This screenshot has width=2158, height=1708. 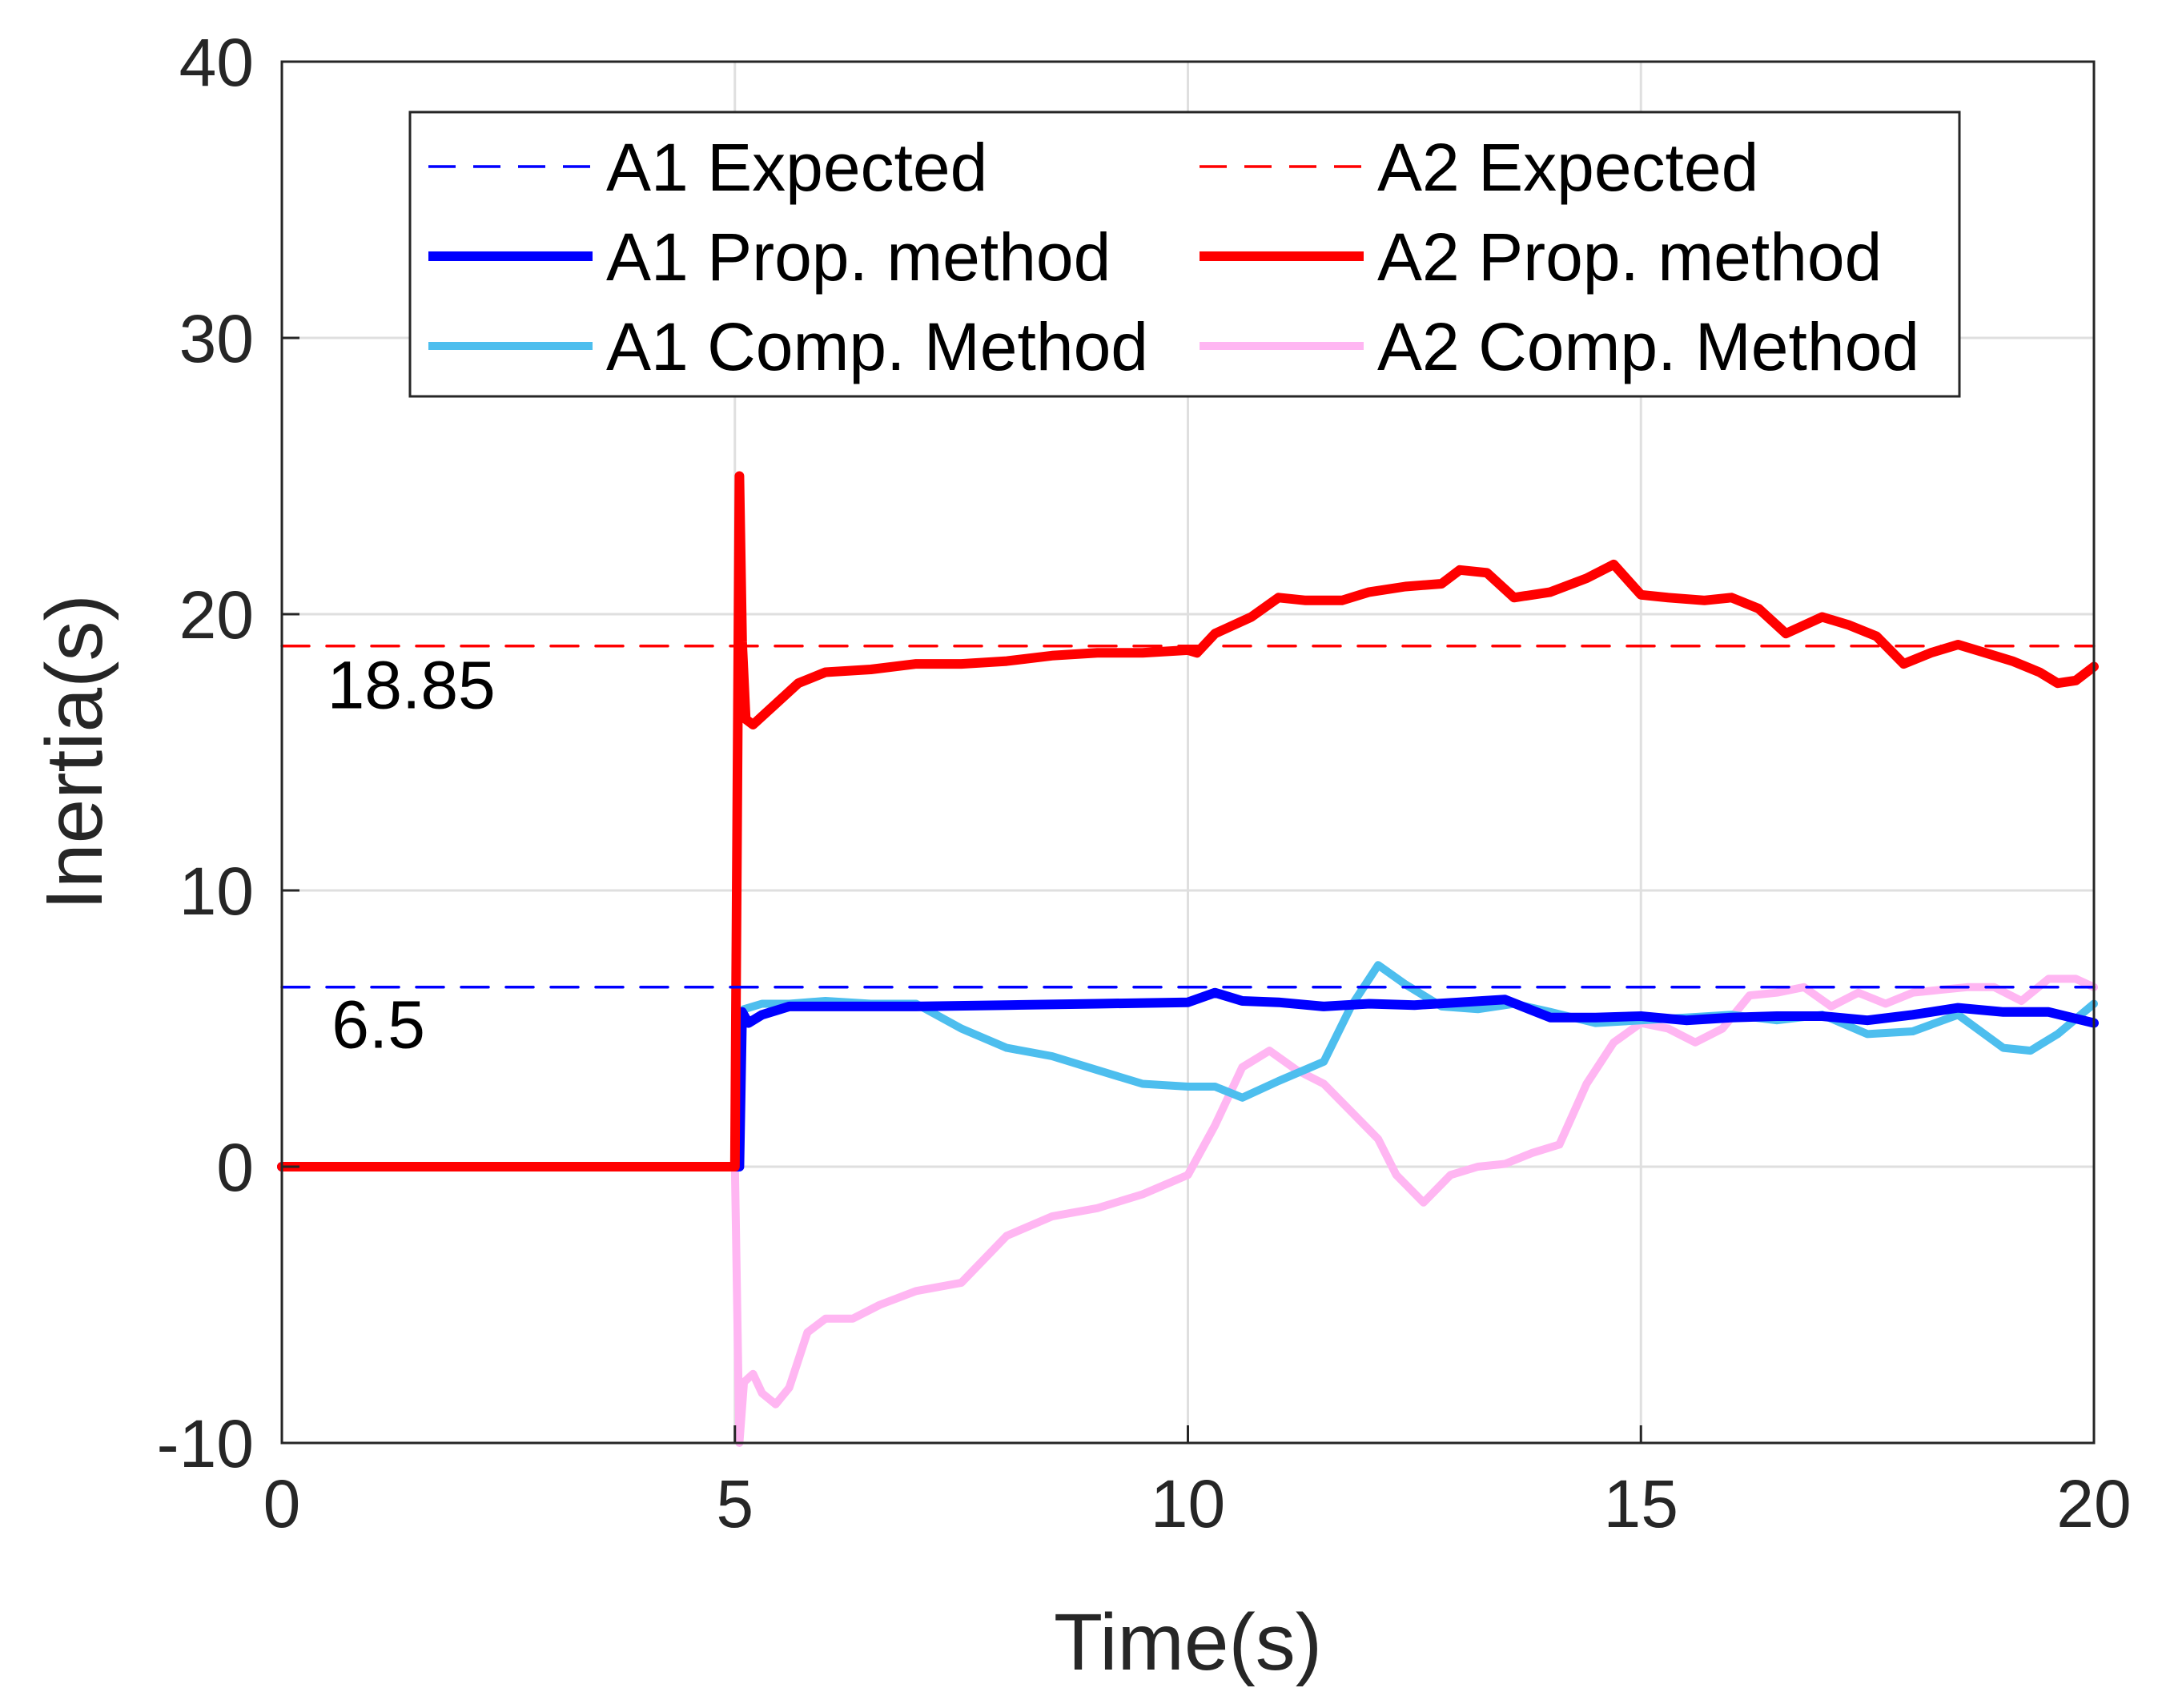 What do you see at coordinates (378, 1025) in the screenshot?
I see `value-annotation: 6.5` at bounding box center [378, 1025].